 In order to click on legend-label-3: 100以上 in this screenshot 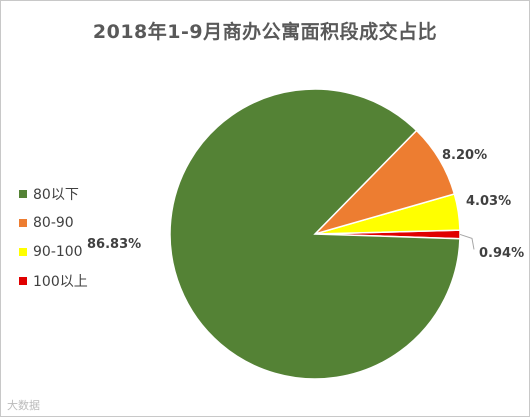, I will do `click(60, 281)`.